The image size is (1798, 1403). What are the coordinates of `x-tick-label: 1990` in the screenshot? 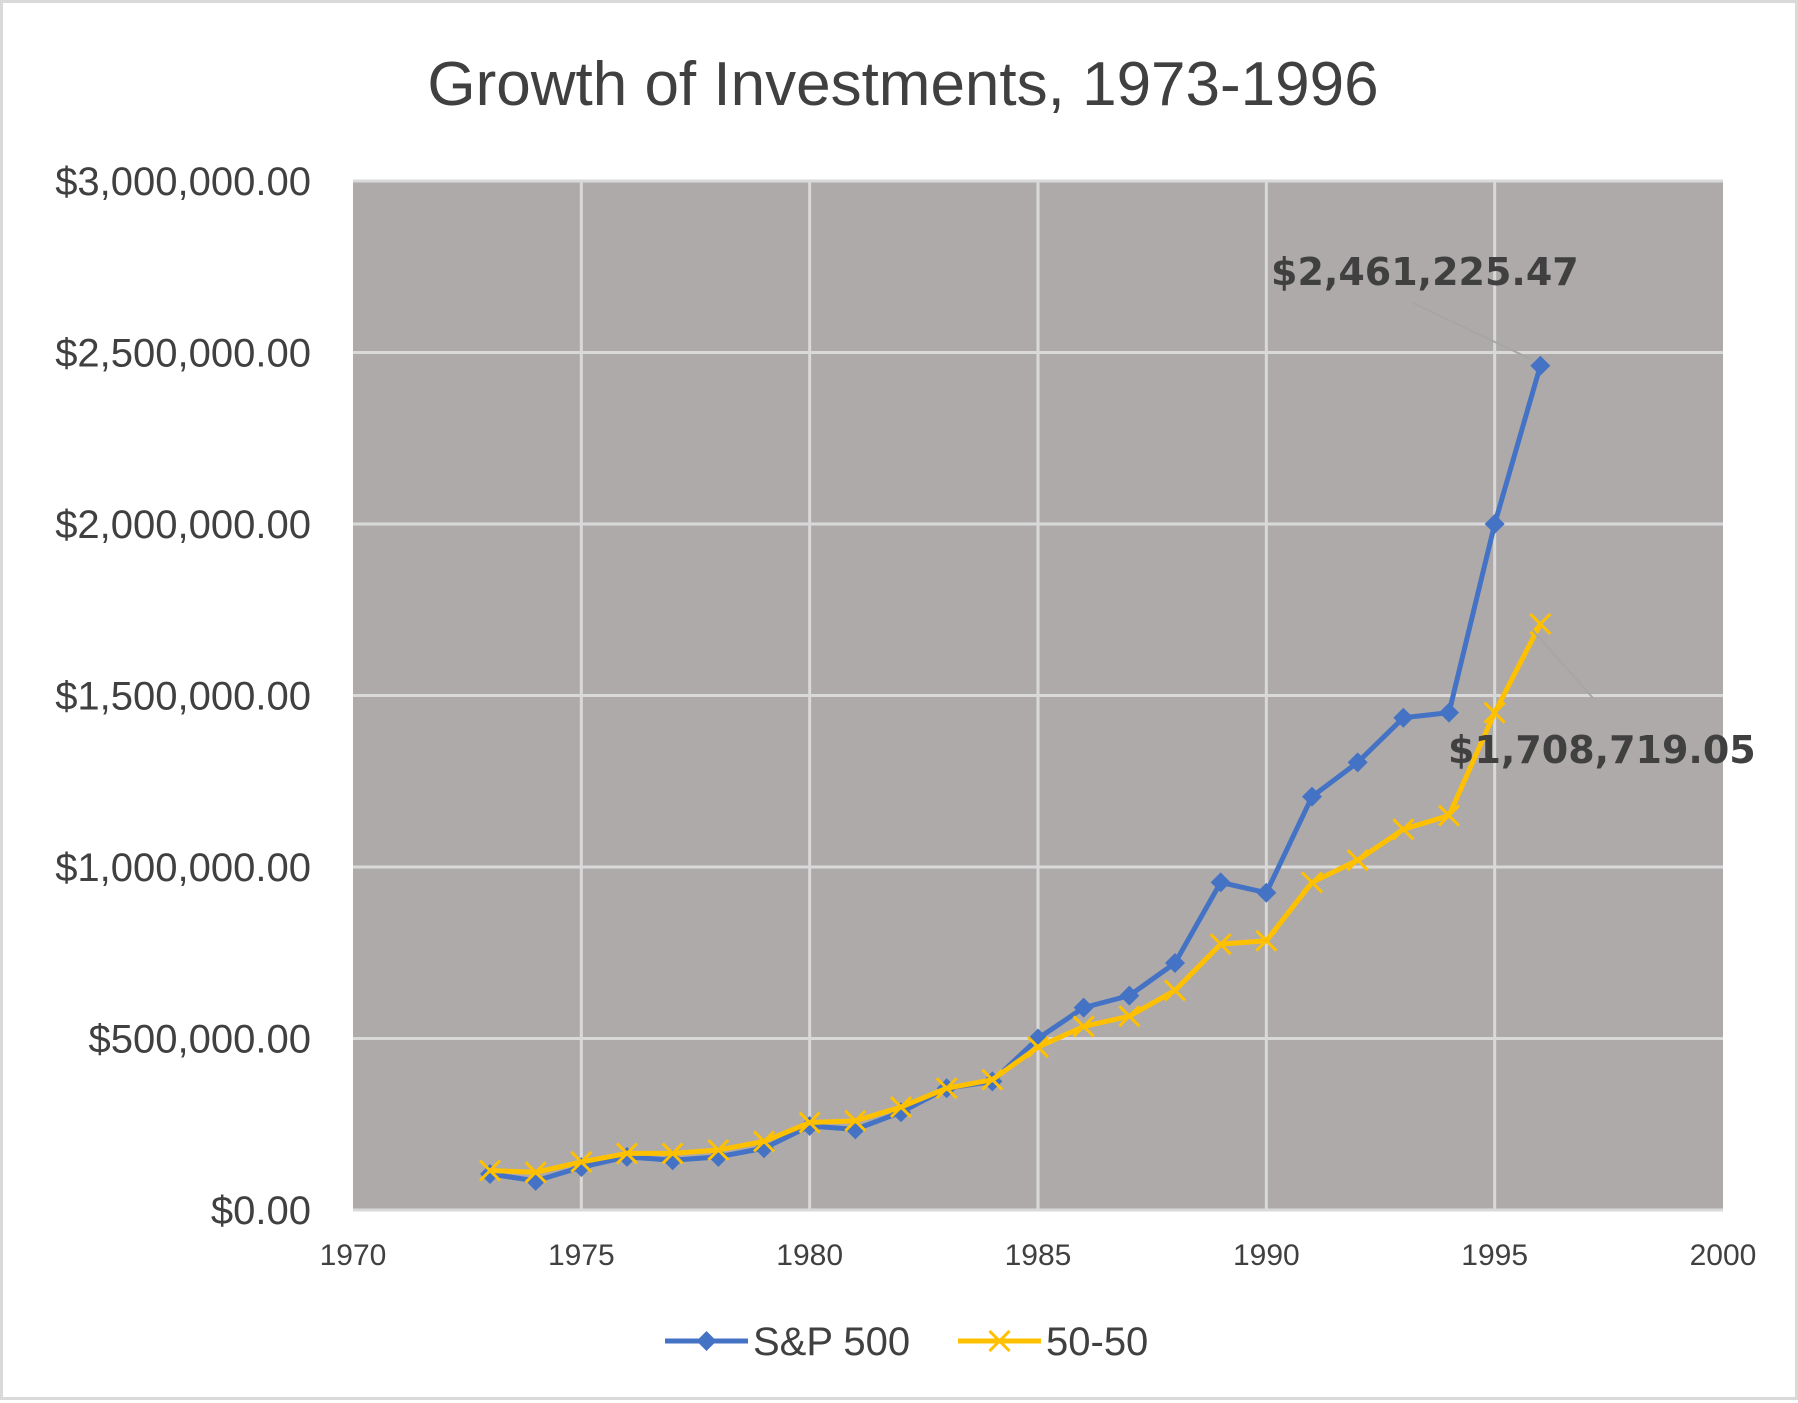 It's located at (1266, 1255).